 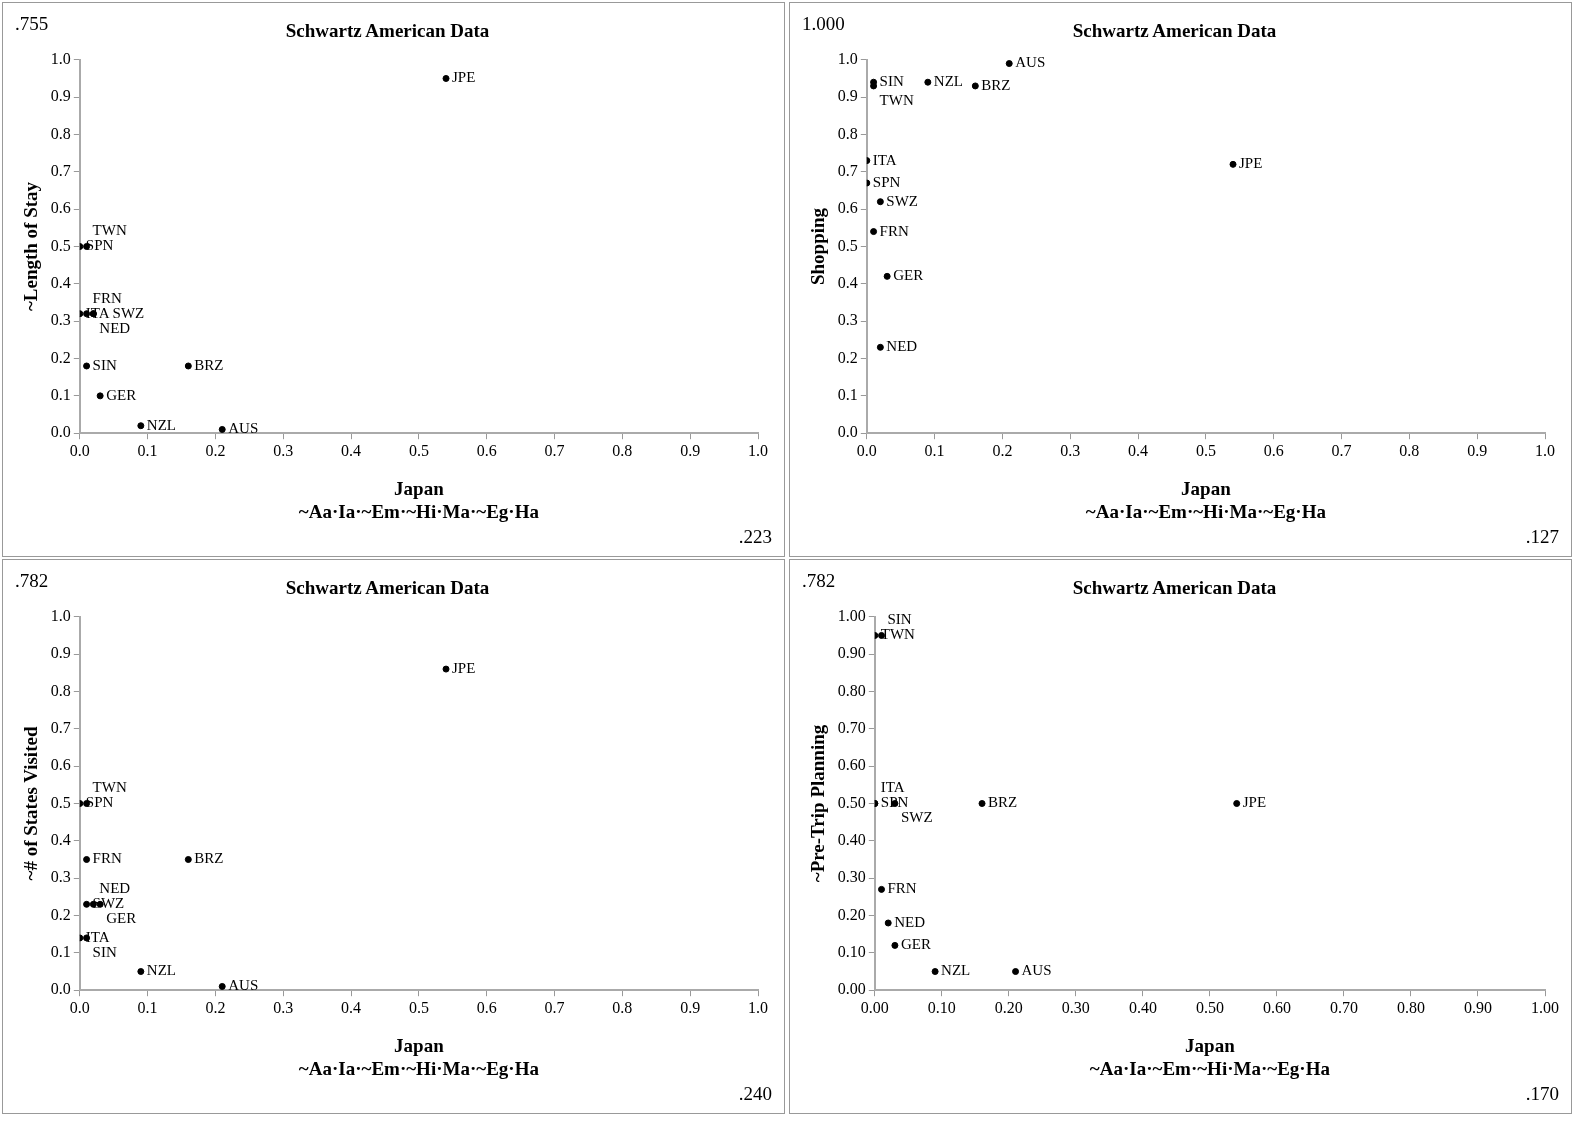 What do you see at coordinates (823, 24) in the screenshot?
I see `text: 1.000` at bounding box center [823, 24].